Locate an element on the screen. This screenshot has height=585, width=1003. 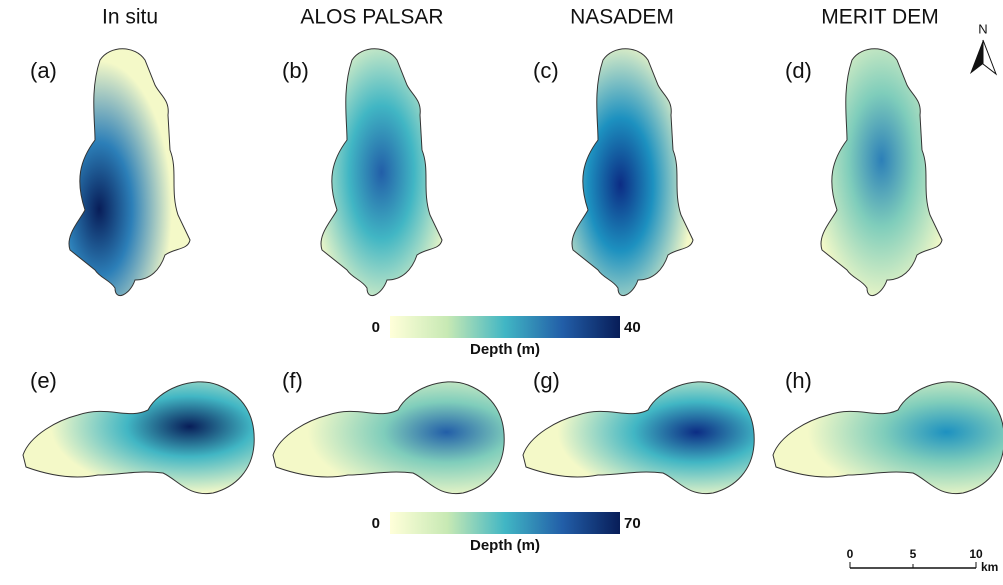
column-title: NASADEM is located at coordinates (622, 17).